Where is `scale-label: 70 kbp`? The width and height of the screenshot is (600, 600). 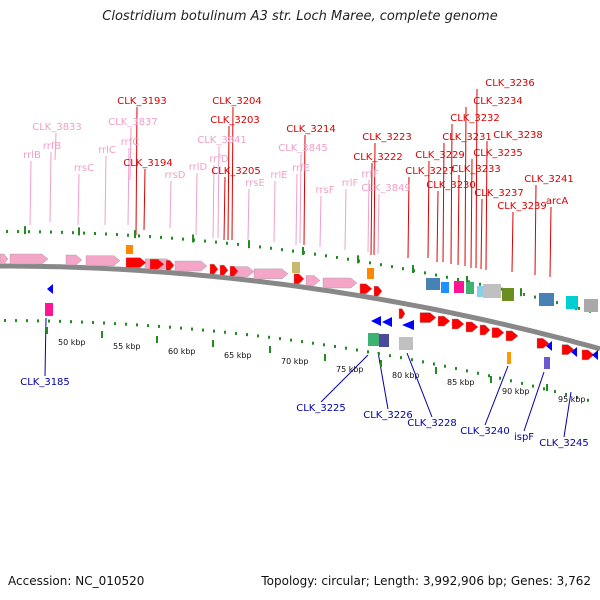
scale-label: 70 kbp is located at coordinates (295, 361).